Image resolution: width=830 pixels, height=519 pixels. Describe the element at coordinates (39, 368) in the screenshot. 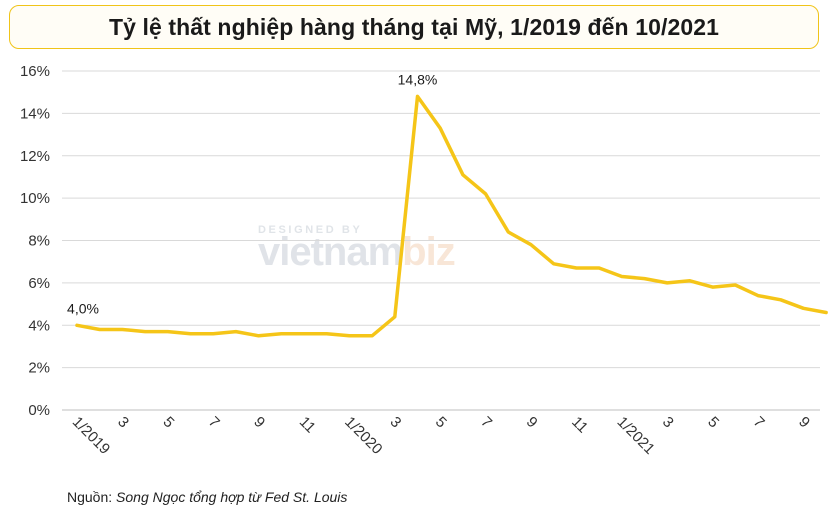

I see `y-tick-label: 2%` at that location.